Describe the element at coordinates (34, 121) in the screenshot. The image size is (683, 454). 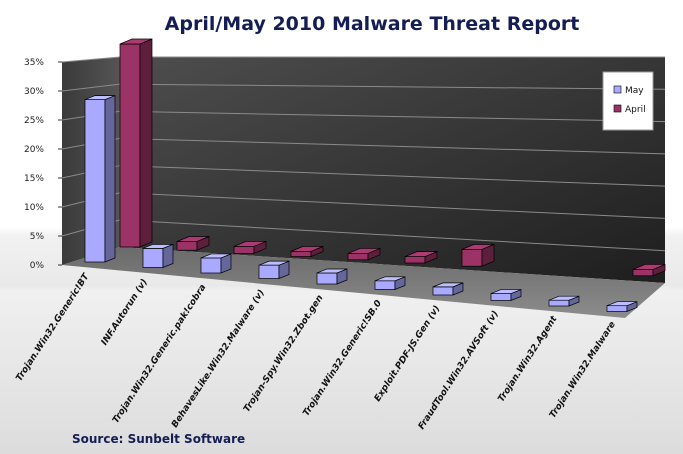
I see `y-tick-label: 25%` at that location.